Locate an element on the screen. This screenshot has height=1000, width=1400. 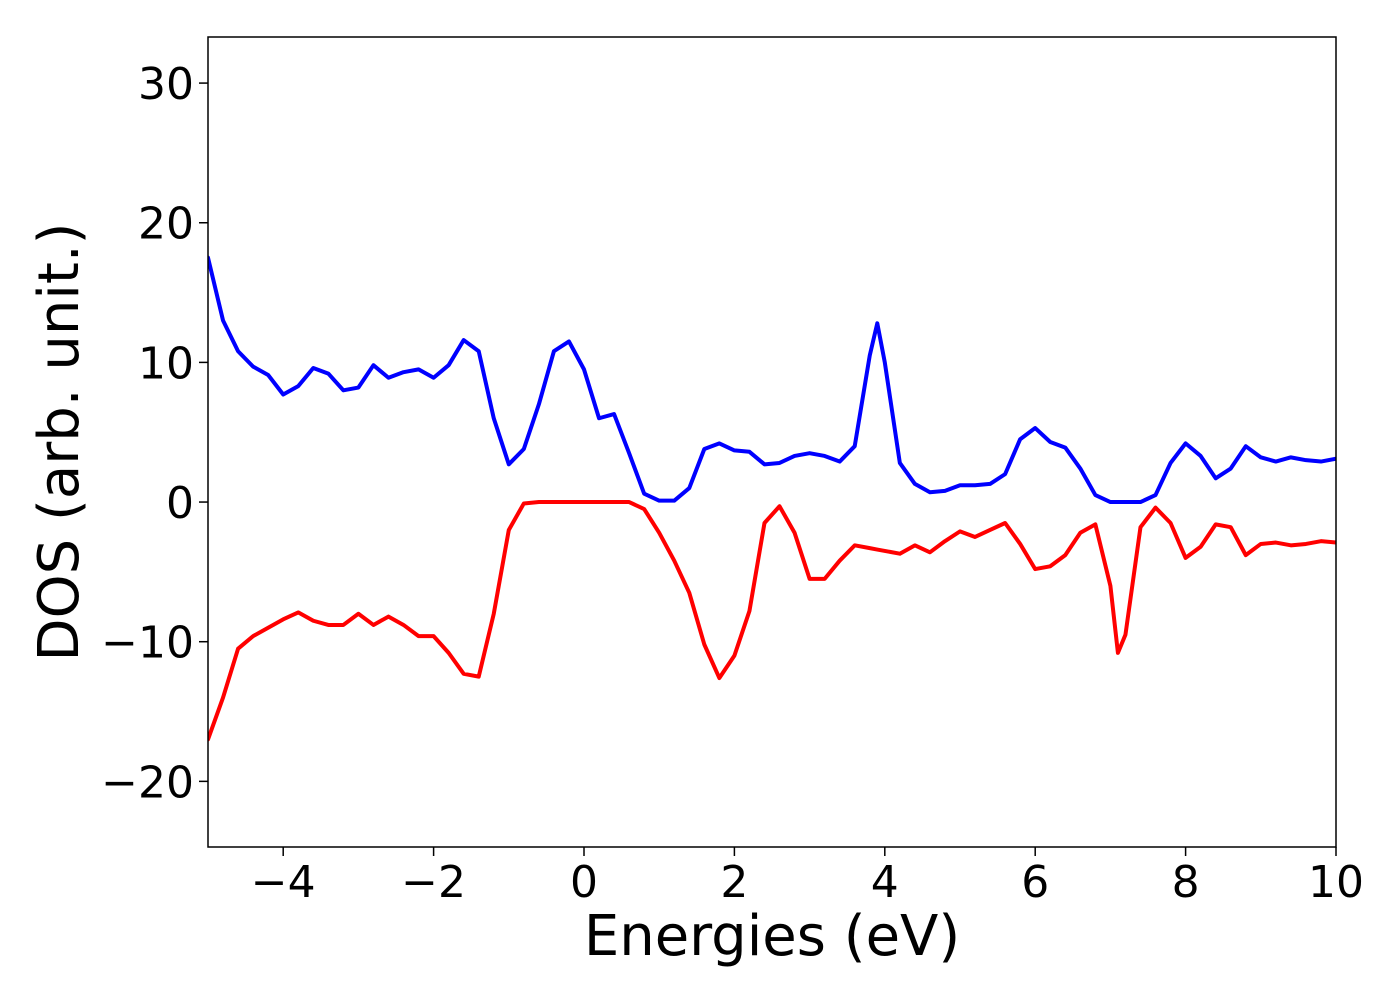
y-axis-label: DOS (arb. unit.) is located at coordinates (59, 441).